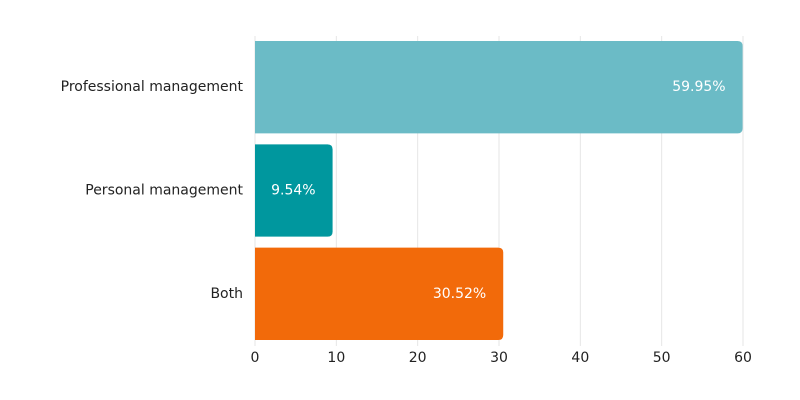  What do you see at coordinates (255, 358) in the screenshot?
I see `x-tick-label: 0` at bounding box center [255, 358].